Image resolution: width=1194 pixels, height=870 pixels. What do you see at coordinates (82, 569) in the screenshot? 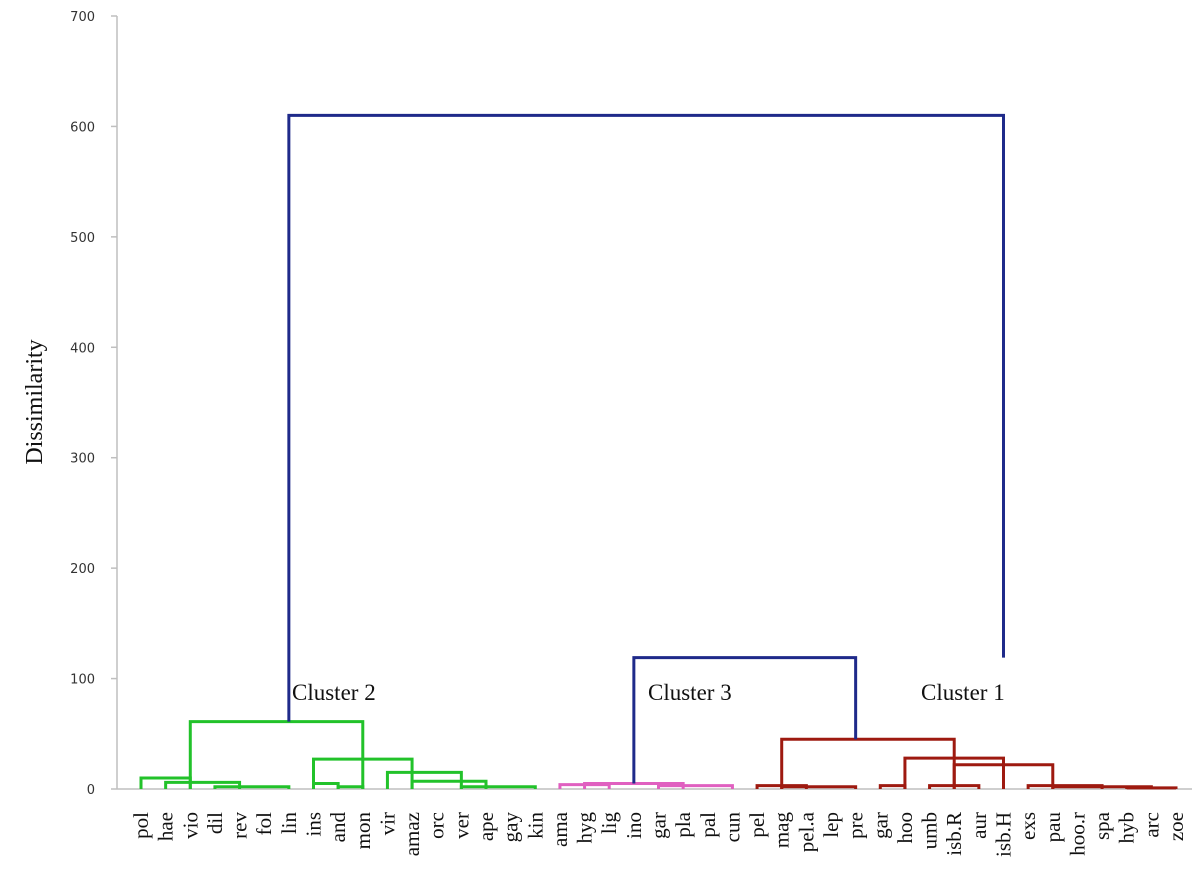
I see `y-tick-label: 200` at bounding box center [82, 569].